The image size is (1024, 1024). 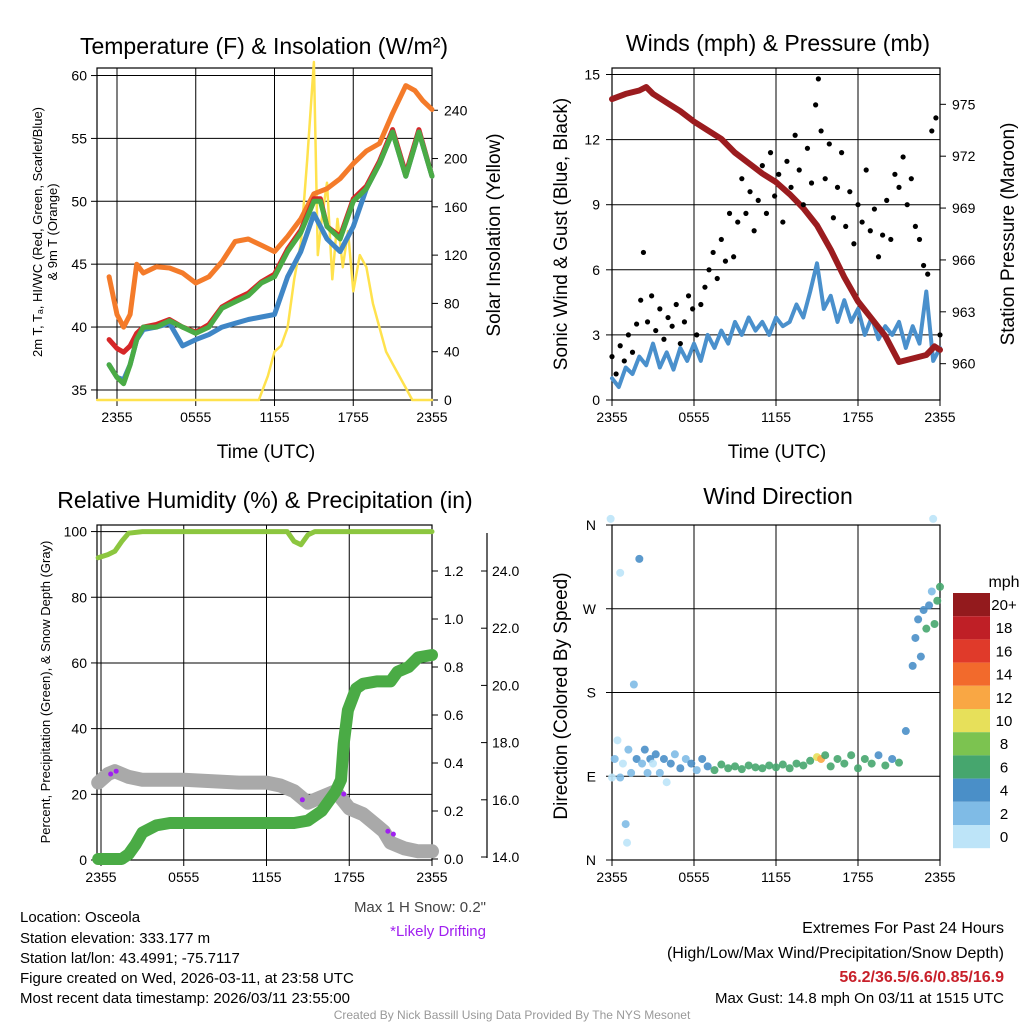 I want to click on rh-y-tick-label: 0, so click(x=83, y=860).